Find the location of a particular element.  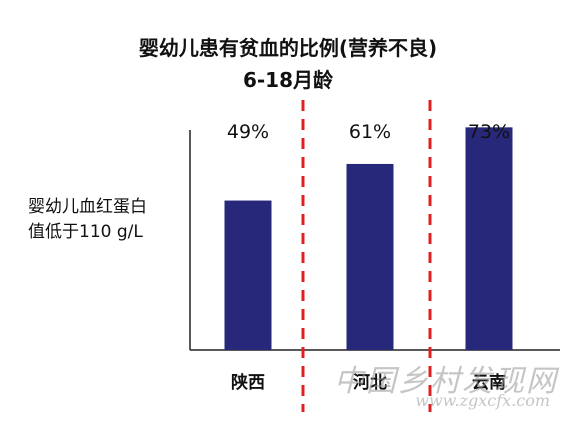

chart-subtitle: 6-18月龄 is located at coordinates (288, 80).